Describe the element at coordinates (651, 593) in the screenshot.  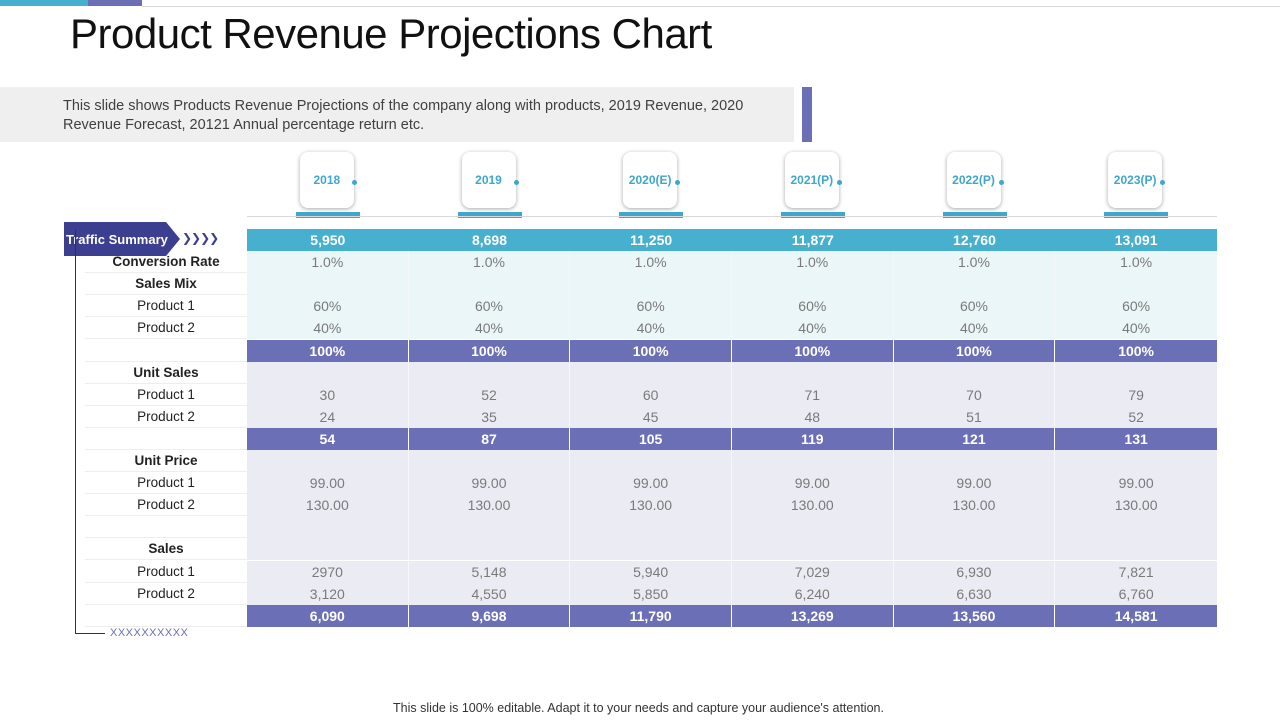
I see `table-cell: 5,850` at that location.